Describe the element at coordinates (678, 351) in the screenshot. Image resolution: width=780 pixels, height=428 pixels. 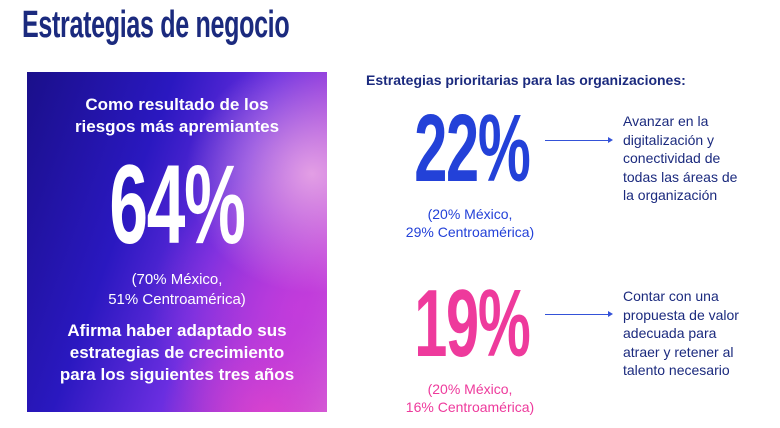
I see `desc-line: atraer y retener al` at that location.